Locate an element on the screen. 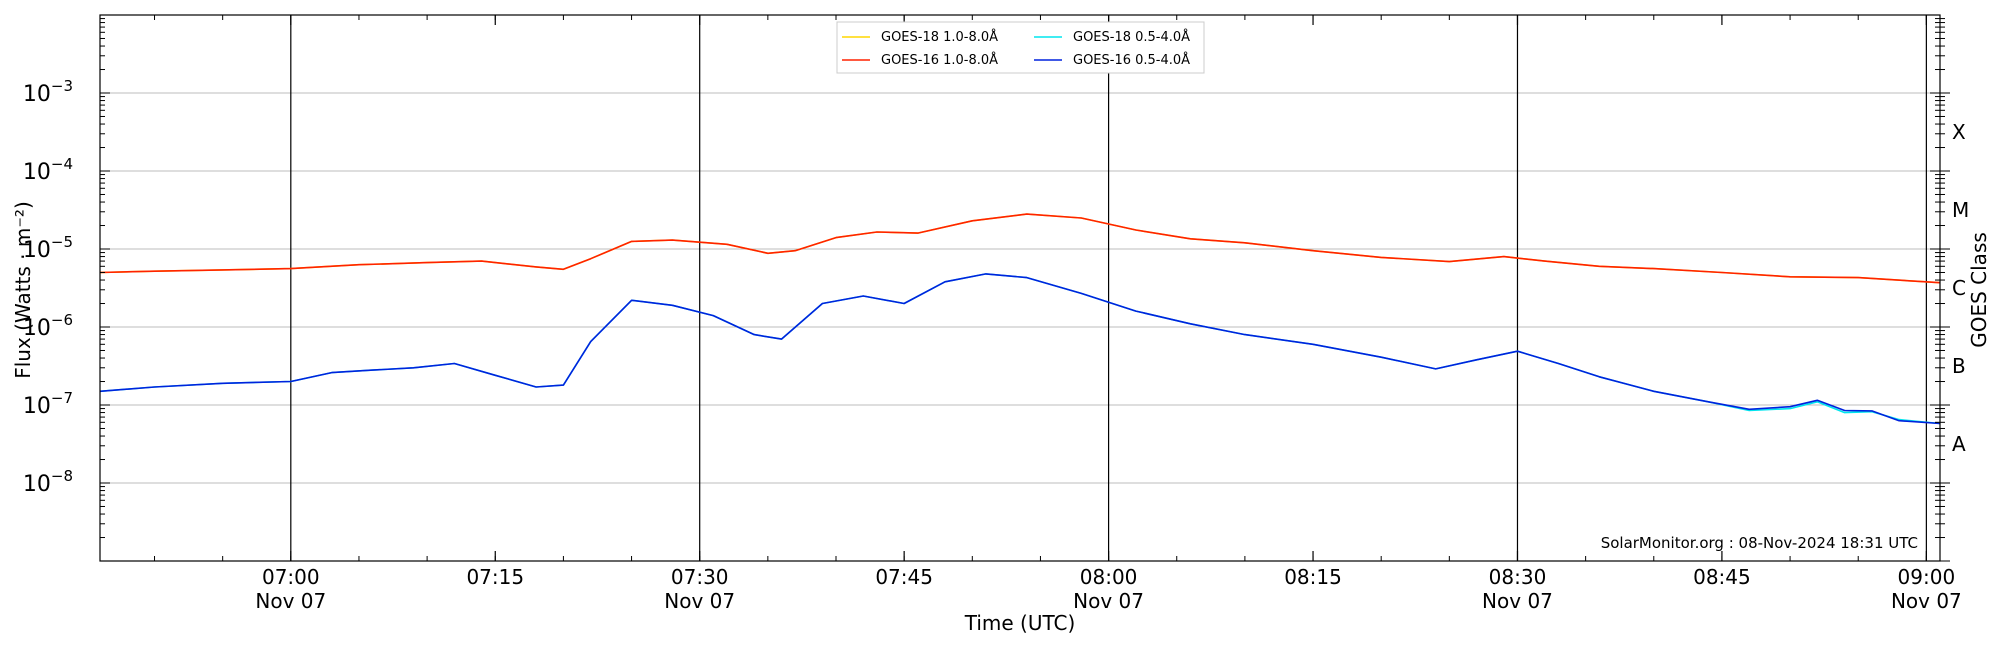  goes-class-labels: X M C B A is located at coordinates (1960, 288).